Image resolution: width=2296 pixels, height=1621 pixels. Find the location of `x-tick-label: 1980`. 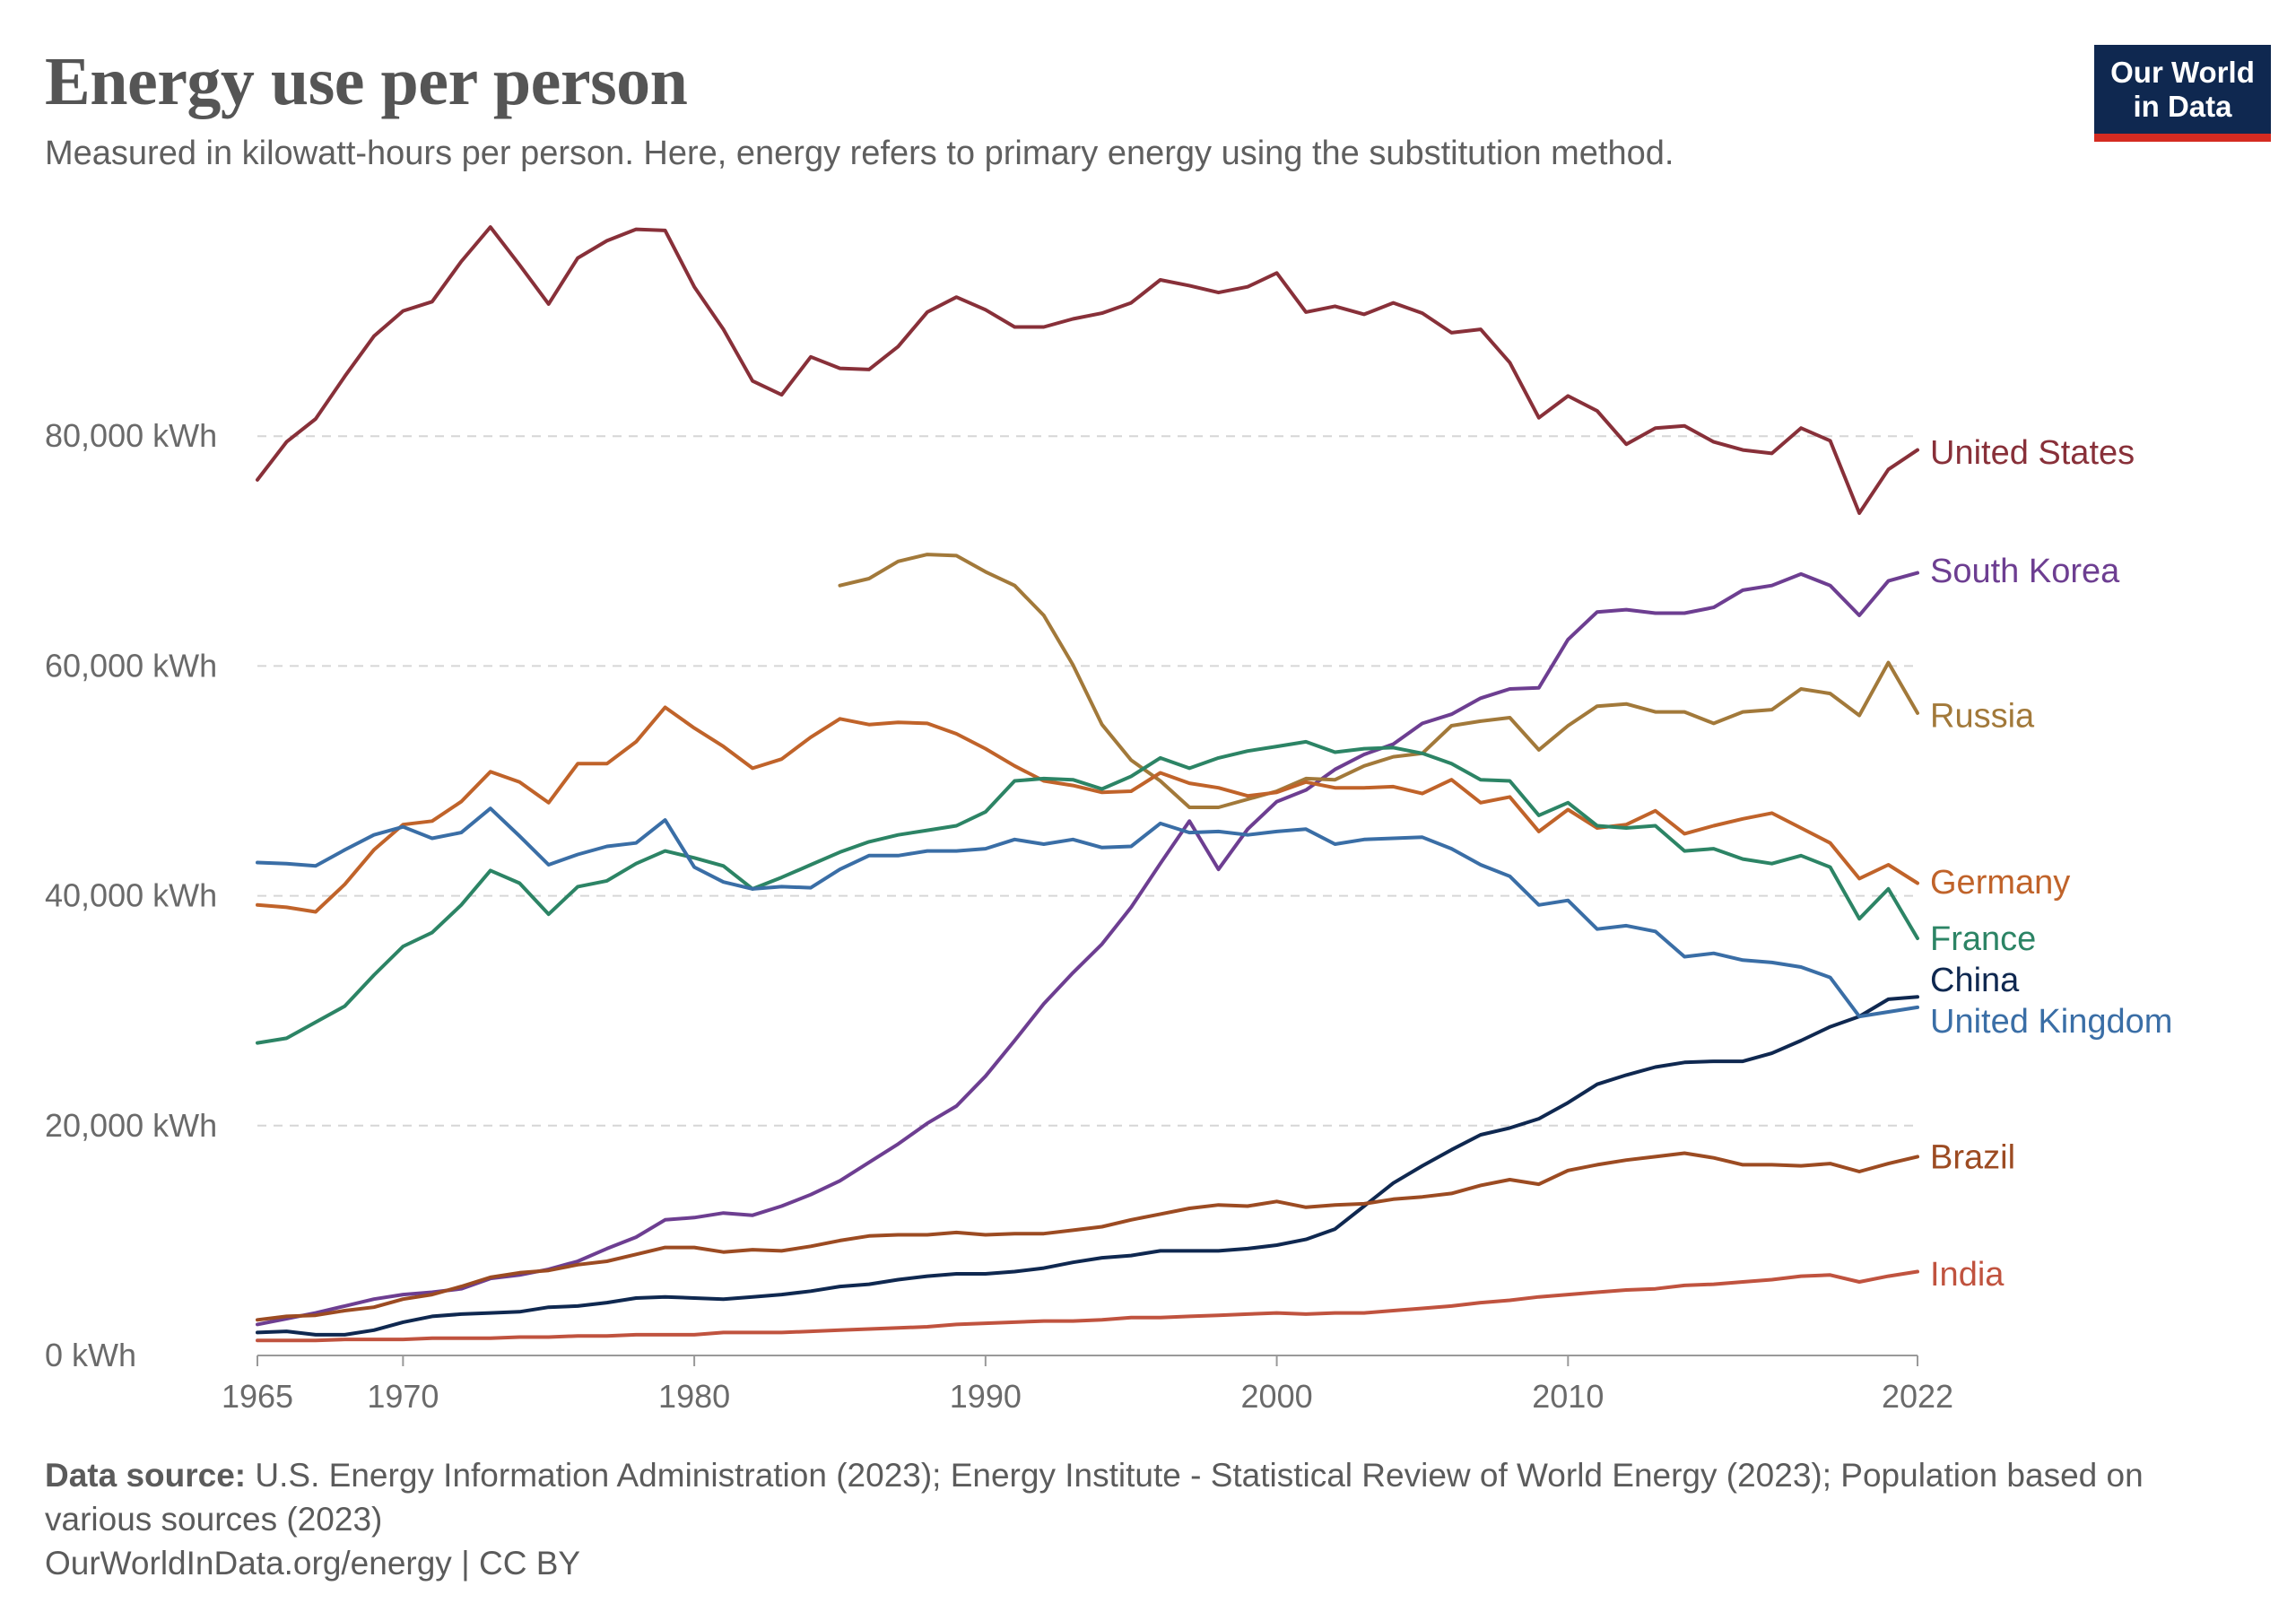

x-tick-label: 1980 is located at coordinates (694, 1396).